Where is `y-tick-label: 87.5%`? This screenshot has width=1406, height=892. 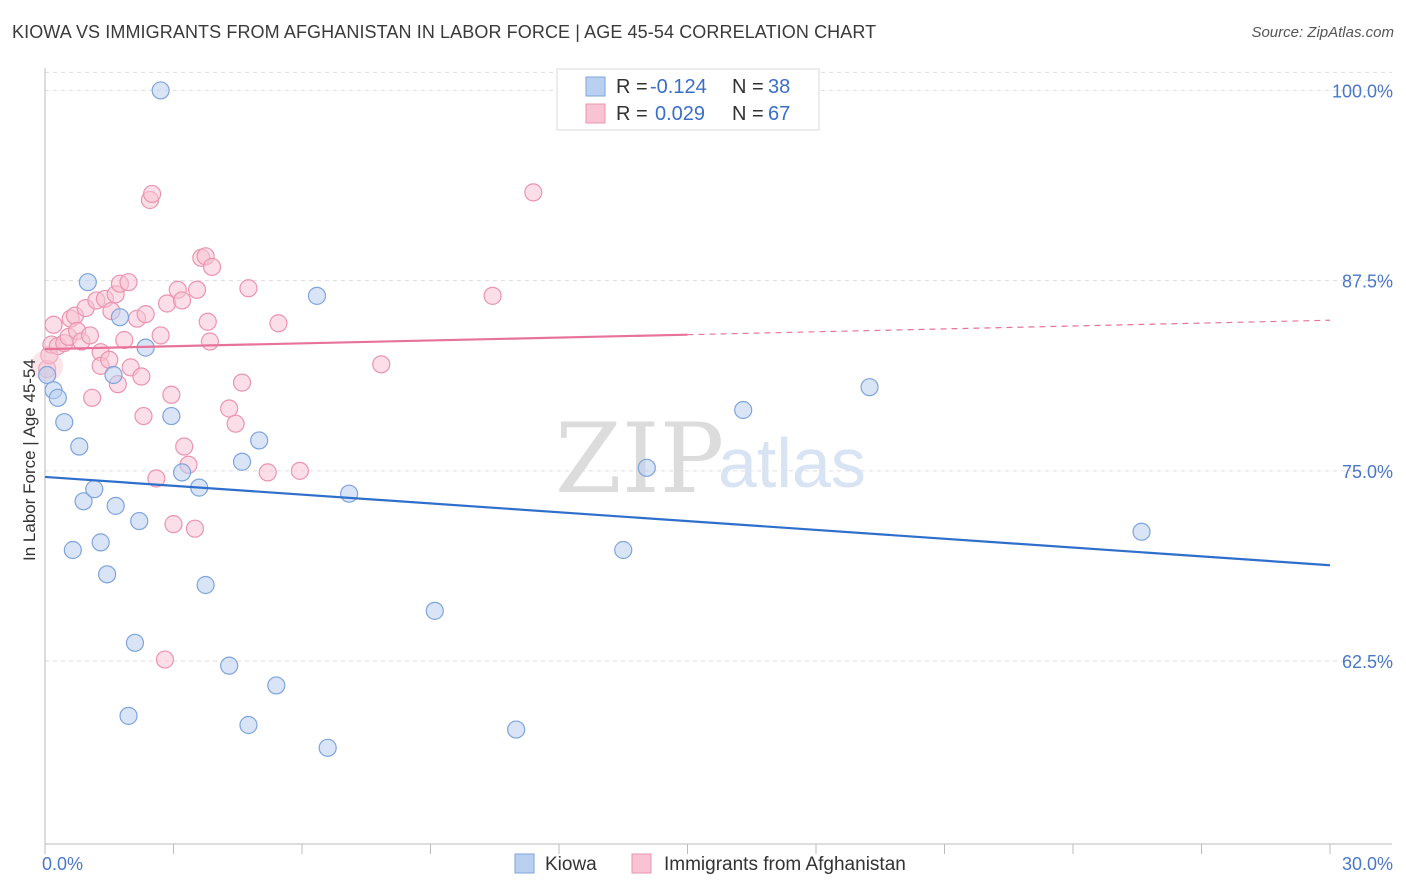
y-tick-label: 87.5% is located at coordinates (1367, 282).